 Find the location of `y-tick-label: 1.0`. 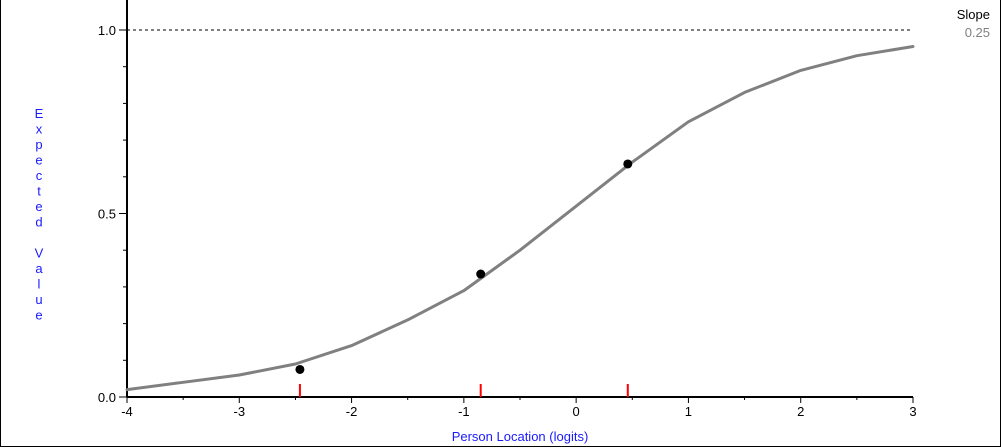

y-tick-label: 1.0 is located at coordinates (107, 30).